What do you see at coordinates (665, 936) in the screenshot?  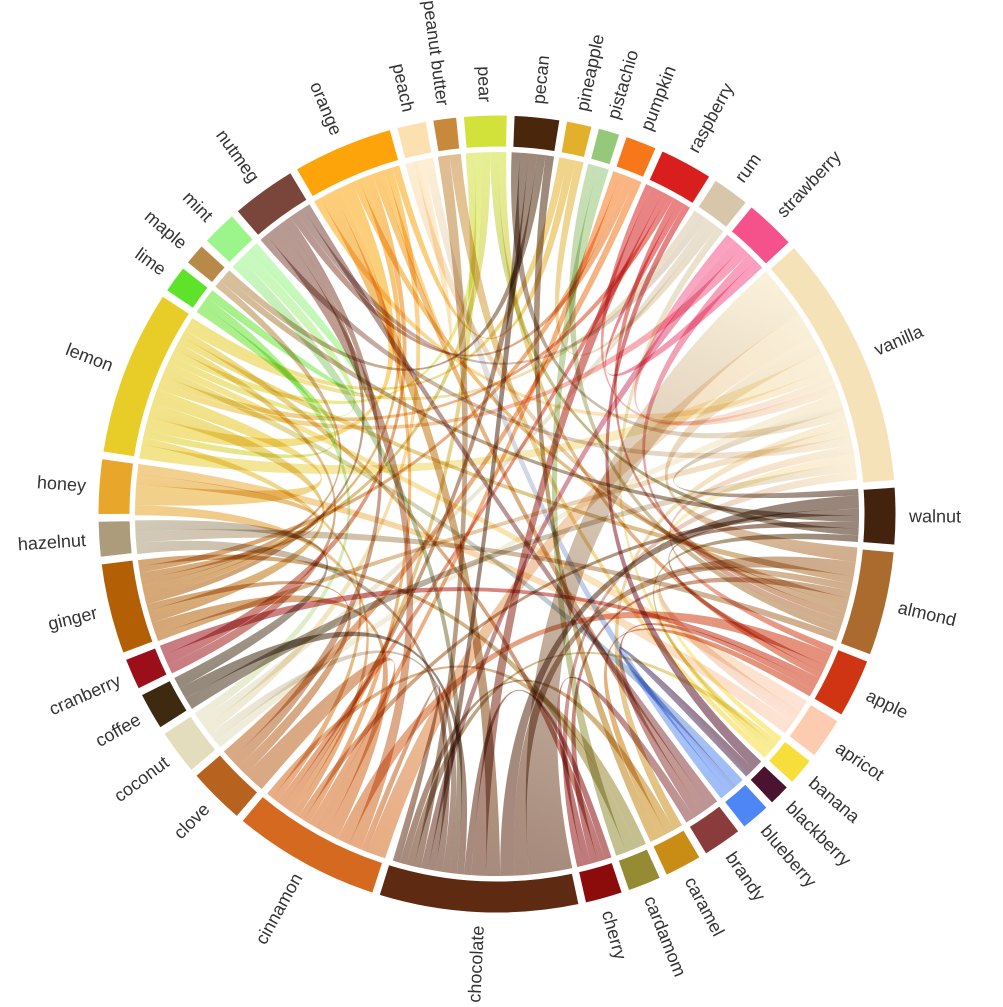 I see `label-cardamom: cardamom` at bounding box center [665, 936].